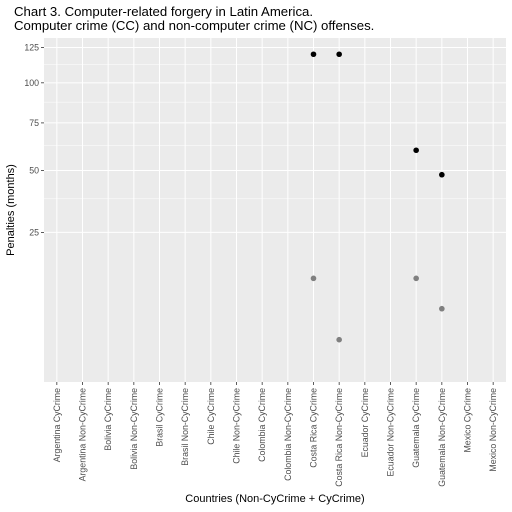  Describe the element at coordinates (211, 416) in the screenshot. I see `x-tick-label: Chile CyCrime` at that location.